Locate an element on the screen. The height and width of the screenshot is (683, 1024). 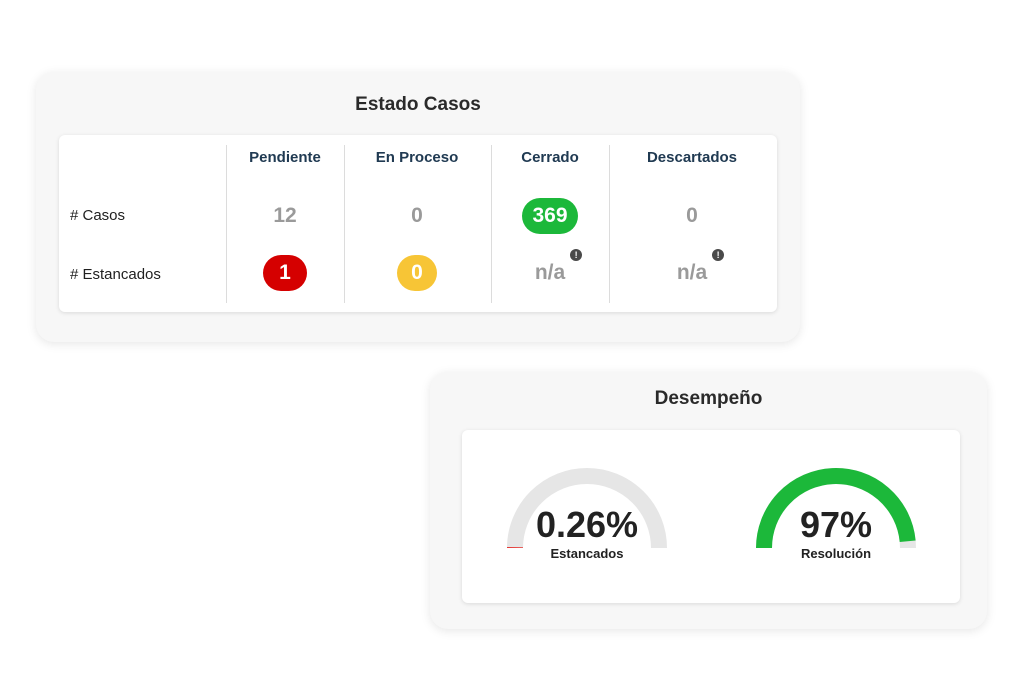
column-header-descartados: Descartados is located at coordinates (692, 157).